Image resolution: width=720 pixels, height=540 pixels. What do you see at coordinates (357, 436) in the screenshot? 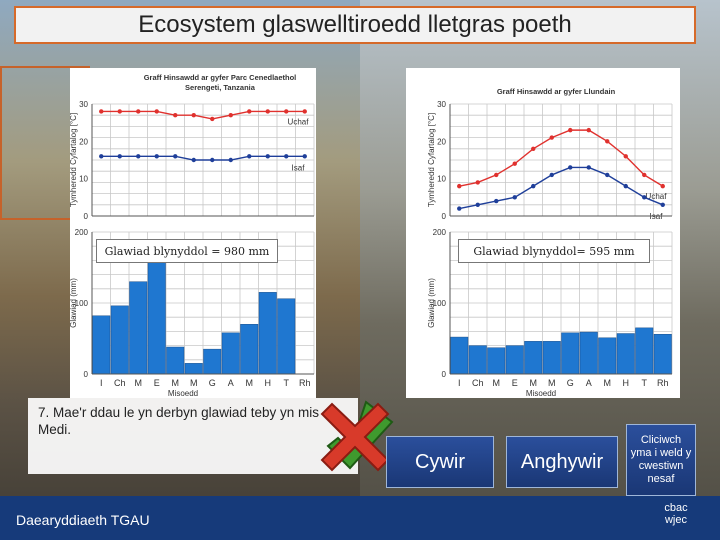
I see `cross-tick-icon` at bounding box center [357, 436].